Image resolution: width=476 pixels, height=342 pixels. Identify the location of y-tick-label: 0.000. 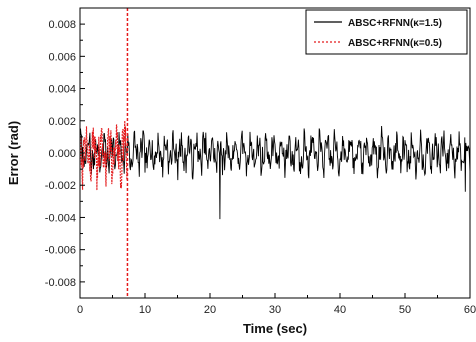
(62, 154).